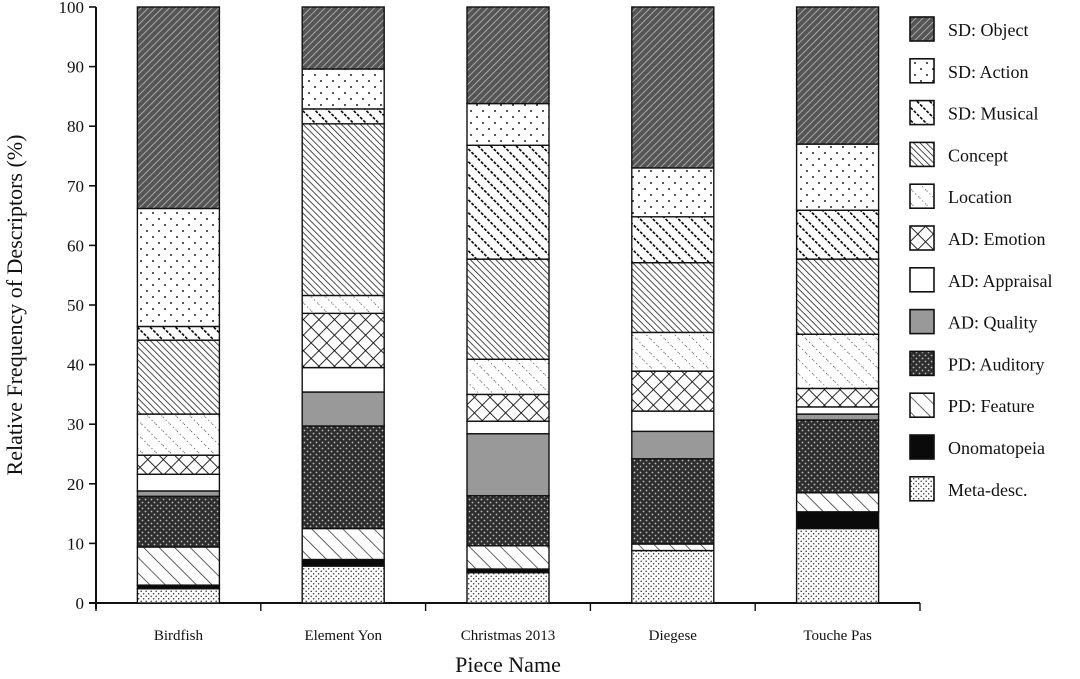  What do you see at coordinates (922, 238) in the screenshot?
I see `legend-swatch-emotion` at bounding box center [922, 238].